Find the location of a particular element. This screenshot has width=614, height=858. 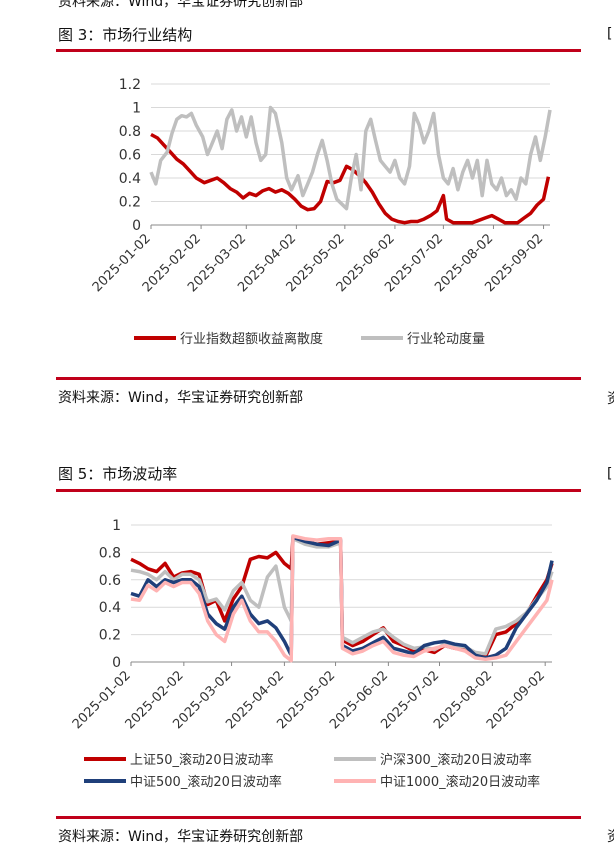

figure5-title: 图 5：市场波动率 is located at coordinates (118, 474).